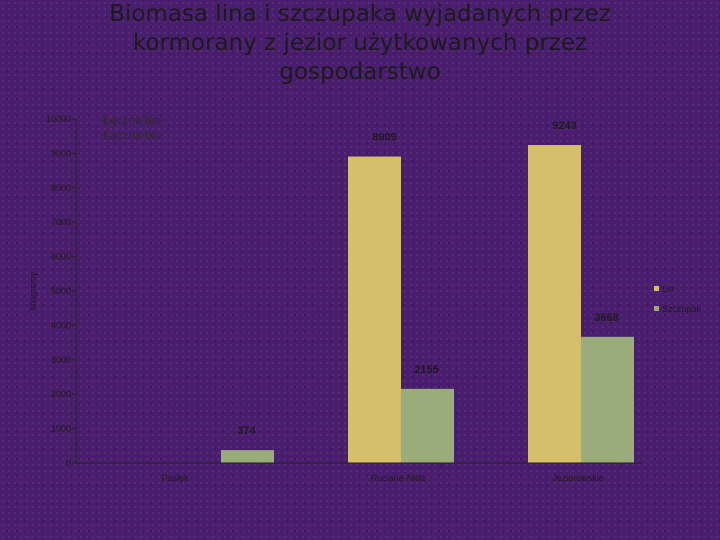  I want to click on x-tick-label: Ruciane-Nida, so click(398, 478).